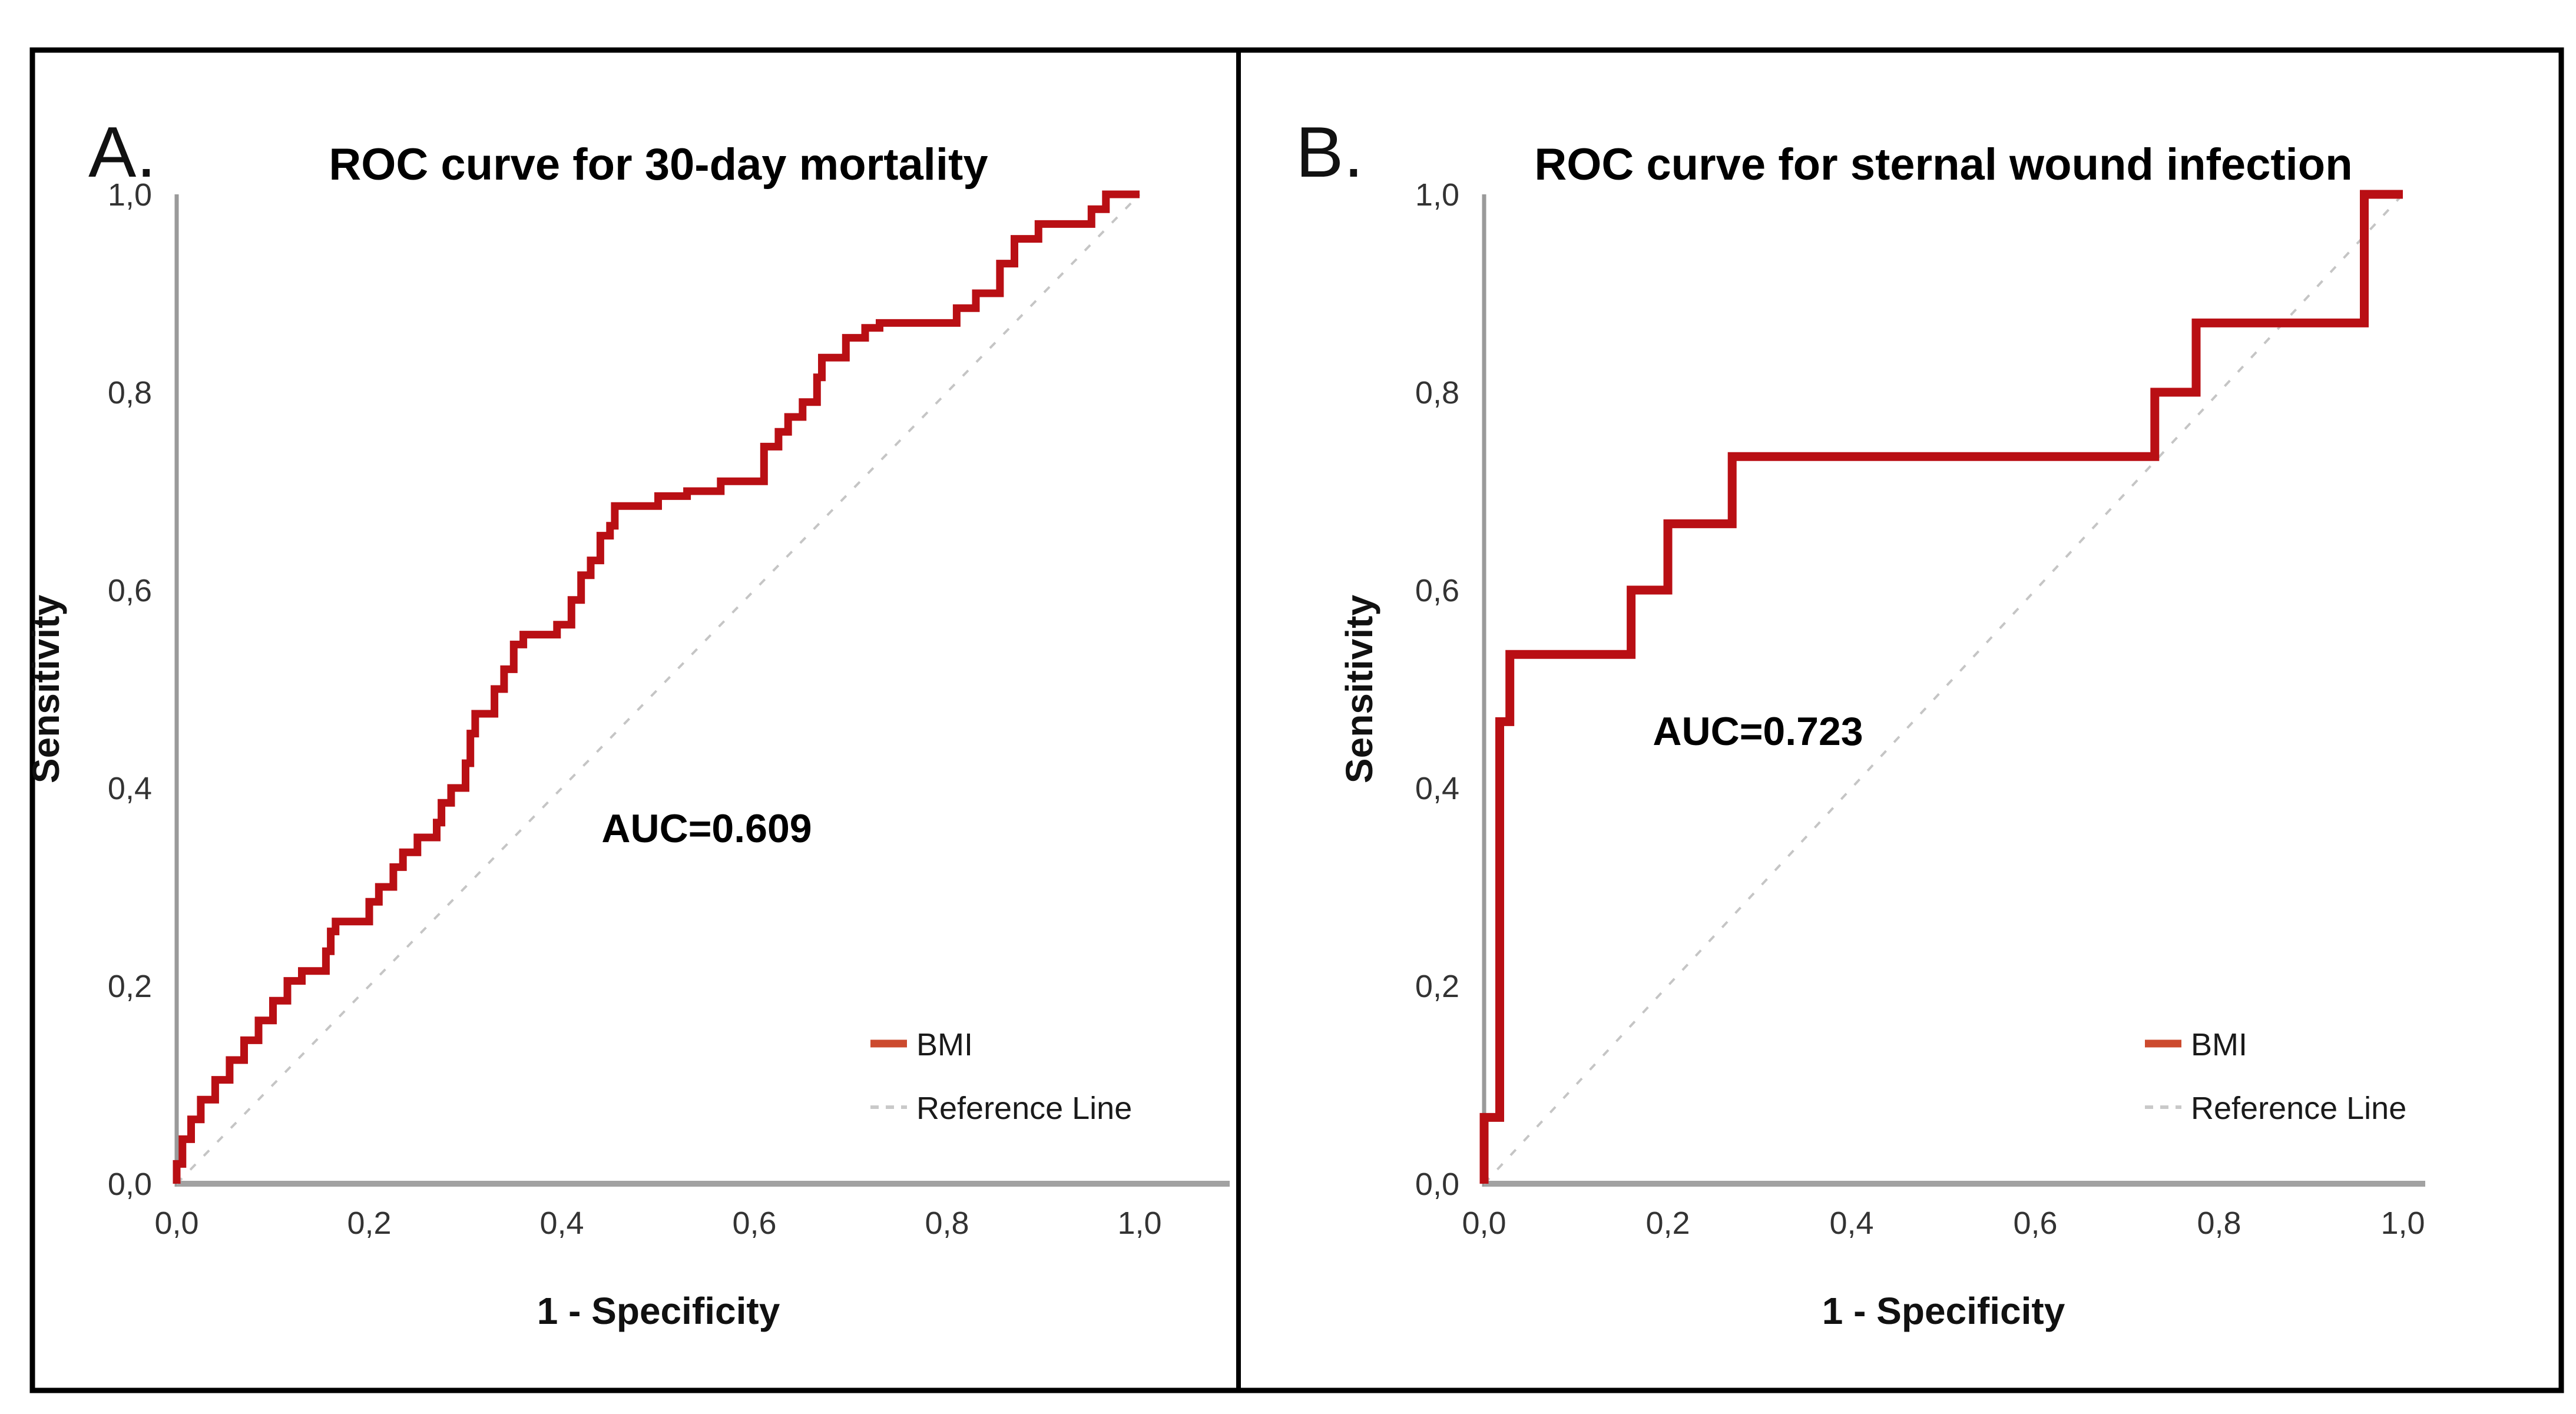  What do you see at coordinates (1943, 165) in the screenshot?
I see `panel-b-title: ROC curve for sternal wound infection` at bounding box center [1943, 165].